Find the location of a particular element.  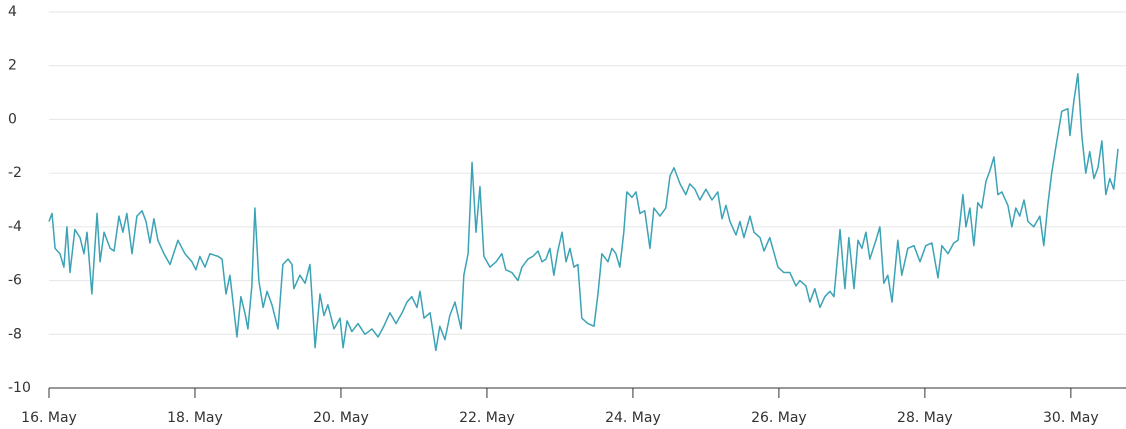

x-tick-label: 30. May is located at coordinates (1071, 418).